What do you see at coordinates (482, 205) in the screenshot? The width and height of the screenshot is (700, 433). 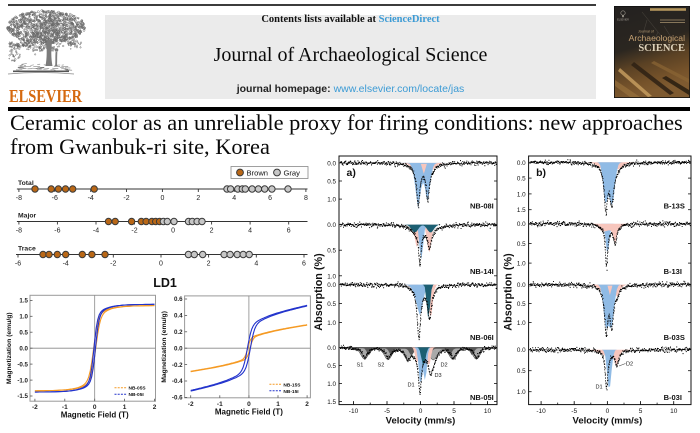 I see `svg-text: NB-08I` at bounding box center [482, 205].